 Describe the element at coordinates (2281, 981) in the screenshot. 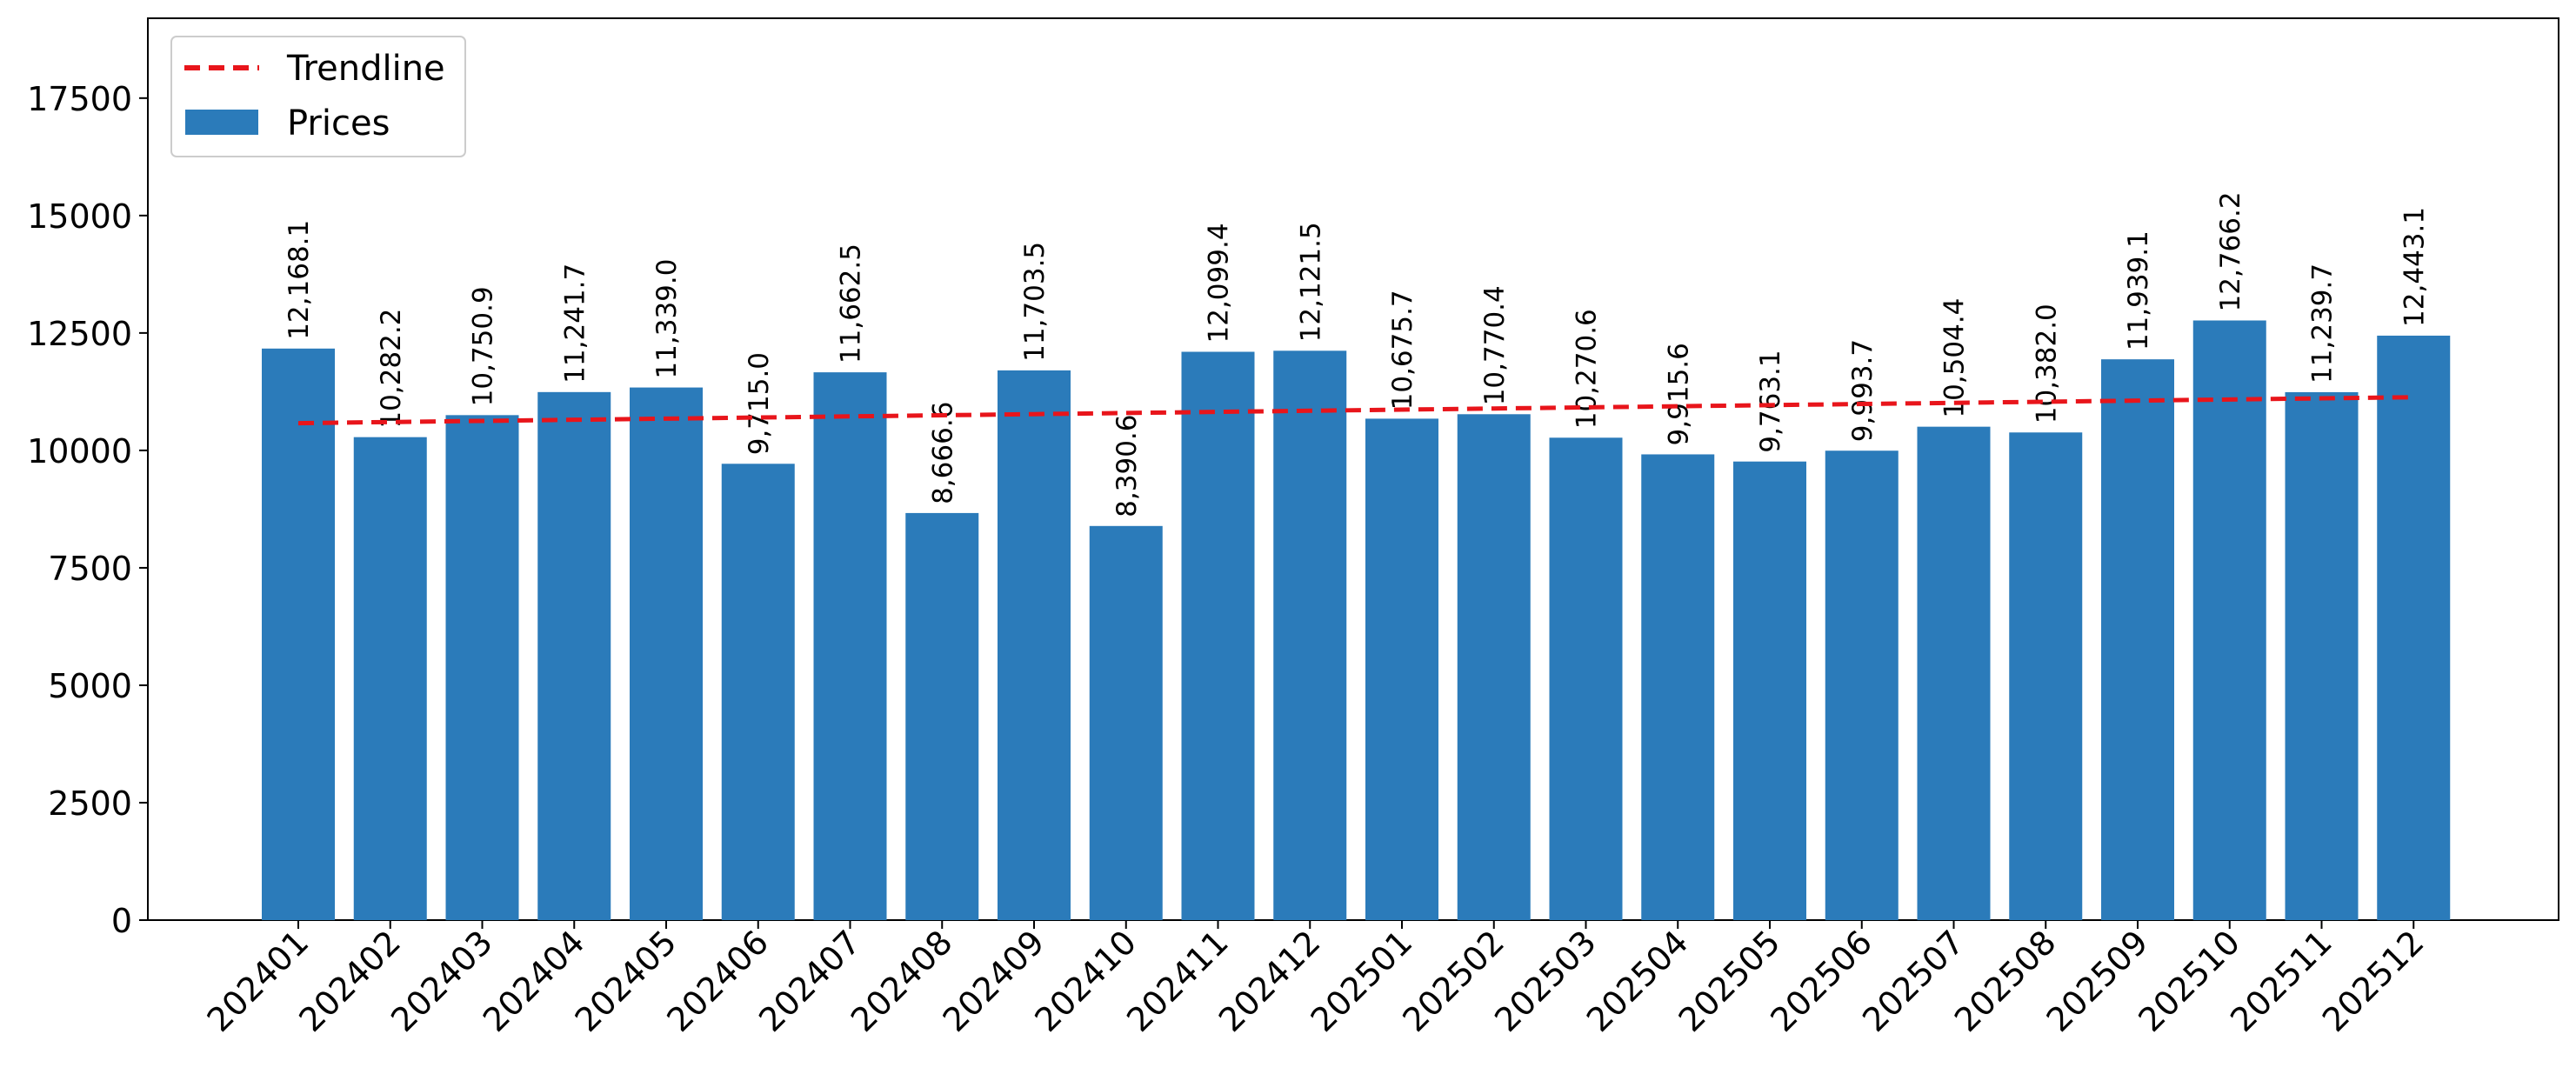

I see `x-tick-label-202511: 202511` at that location.